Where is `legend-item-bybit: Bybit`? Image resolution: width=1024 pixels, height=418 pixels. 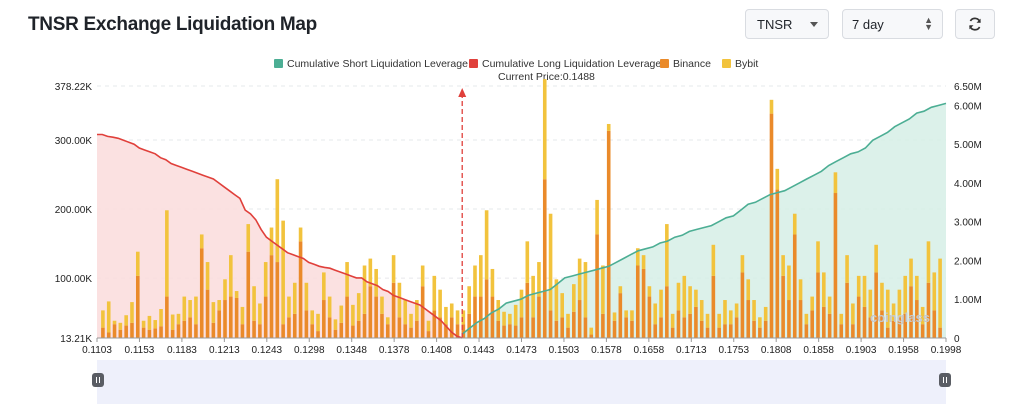 legend-item-bybit: Bybit is located at coordinates (740, 64).